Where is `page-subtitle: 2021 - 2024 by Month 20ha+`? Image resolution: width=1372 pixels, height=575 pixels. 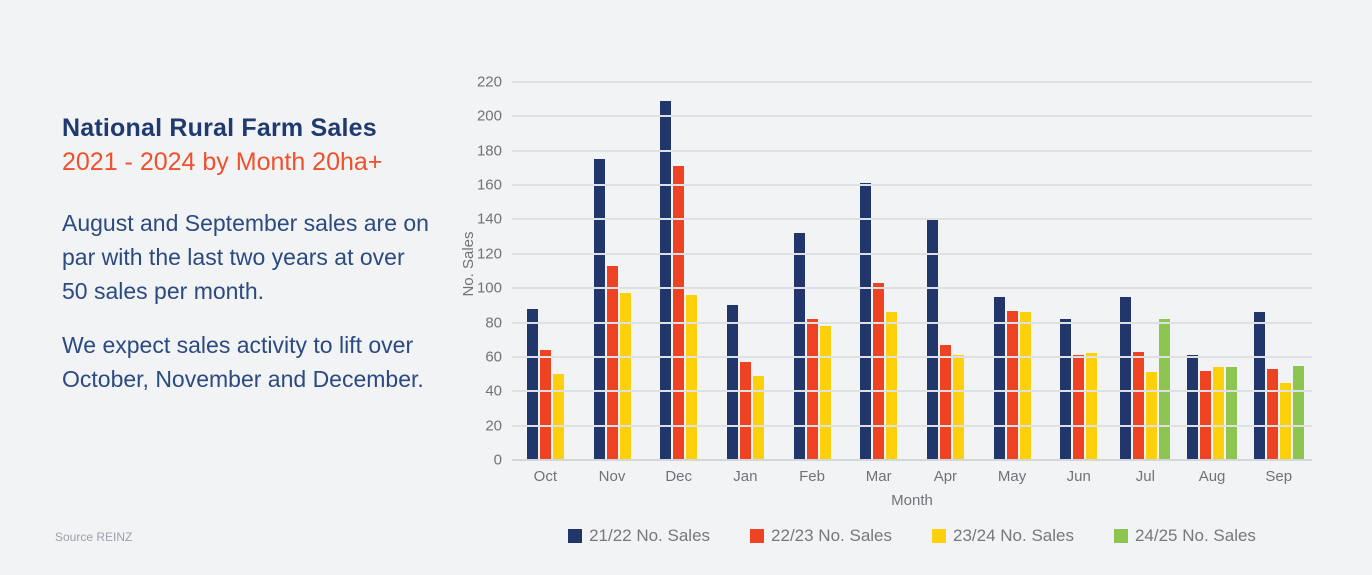
page-subtitle: 2021 - 2024 by Month 20ha+ is located at coordinates (222, 162).